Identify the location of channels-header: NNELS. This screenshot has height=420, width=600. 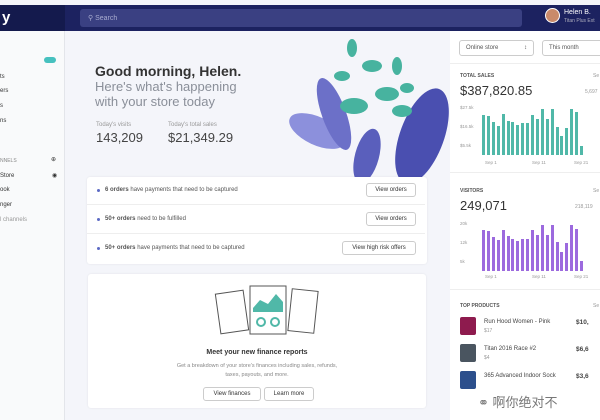
(8, 161).